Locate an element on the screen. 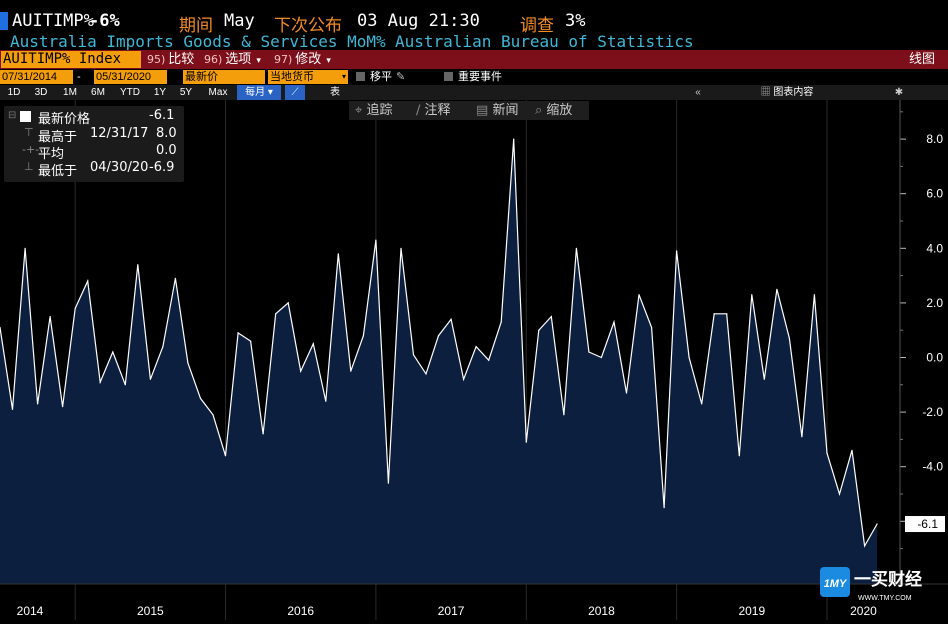  options-button: 96) 选项 ▾ is located at coordinates (232, 59).